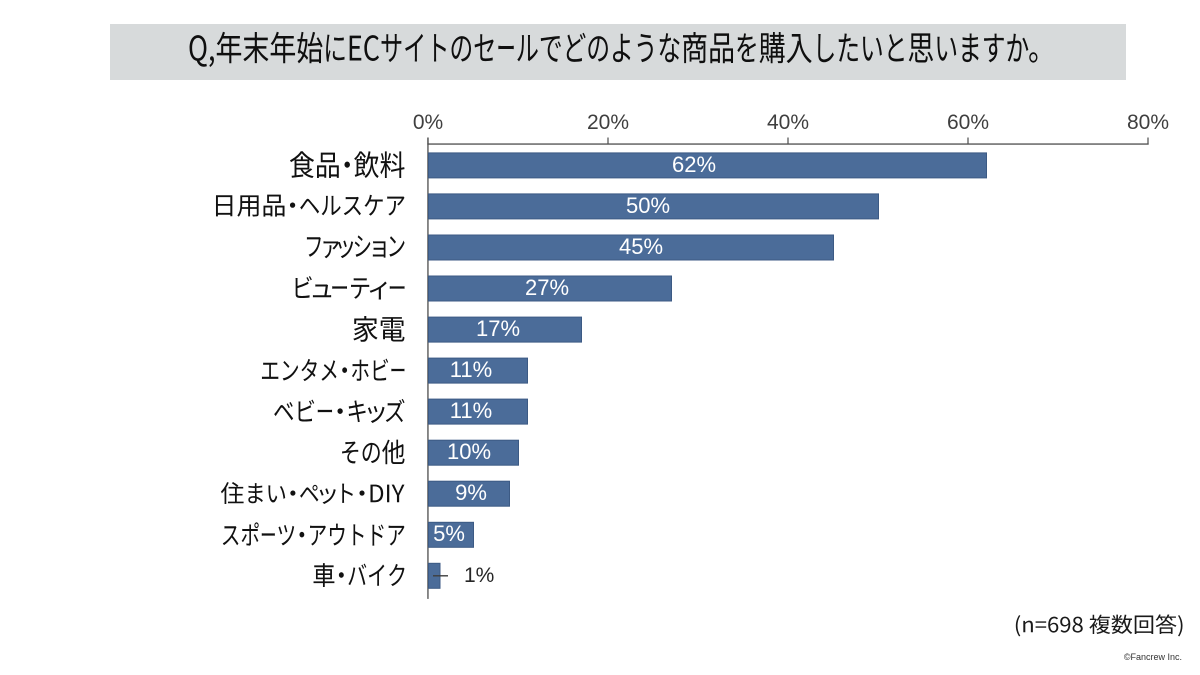 The width and height of the screenshot is (1200, 675). Describe the element at coordinates (641, 246) in the screenshot. I see `svg-text: 45%` at that location.